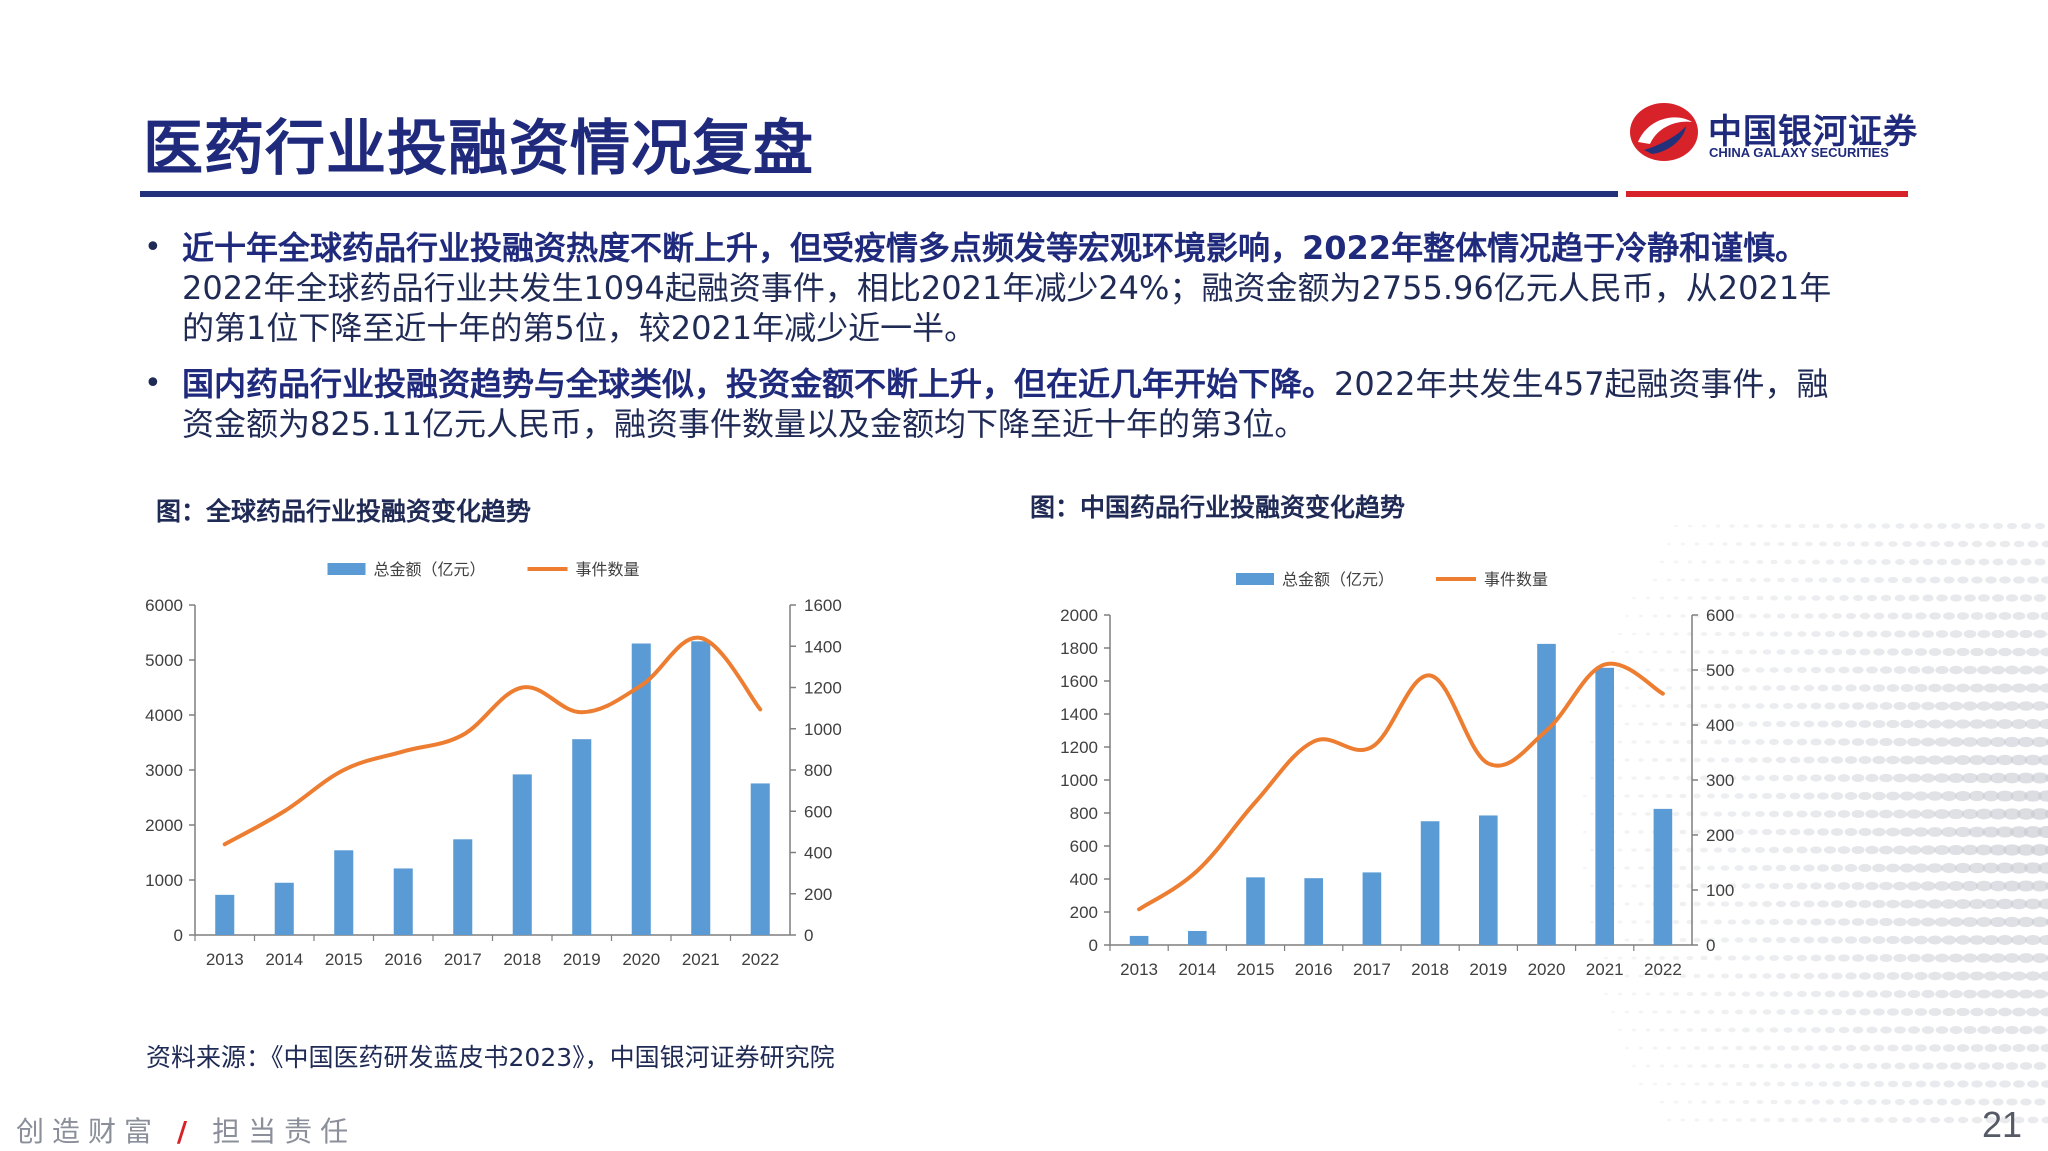 The height and width of the screenshot is (1151, 2048). Describe the element at coordinates (1079, 648) in the screenshot. I see `y-left-tick-label: 1800` at that location.